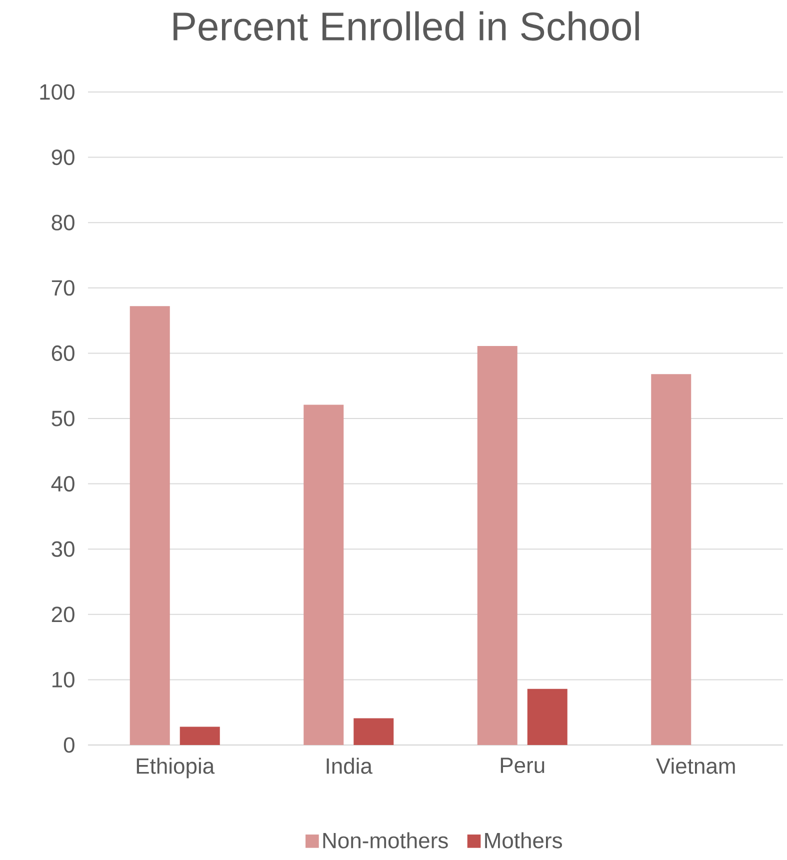 This screenshot has width=787, height=860. I want to click on y-tick-label: 10, so click(63, 680).